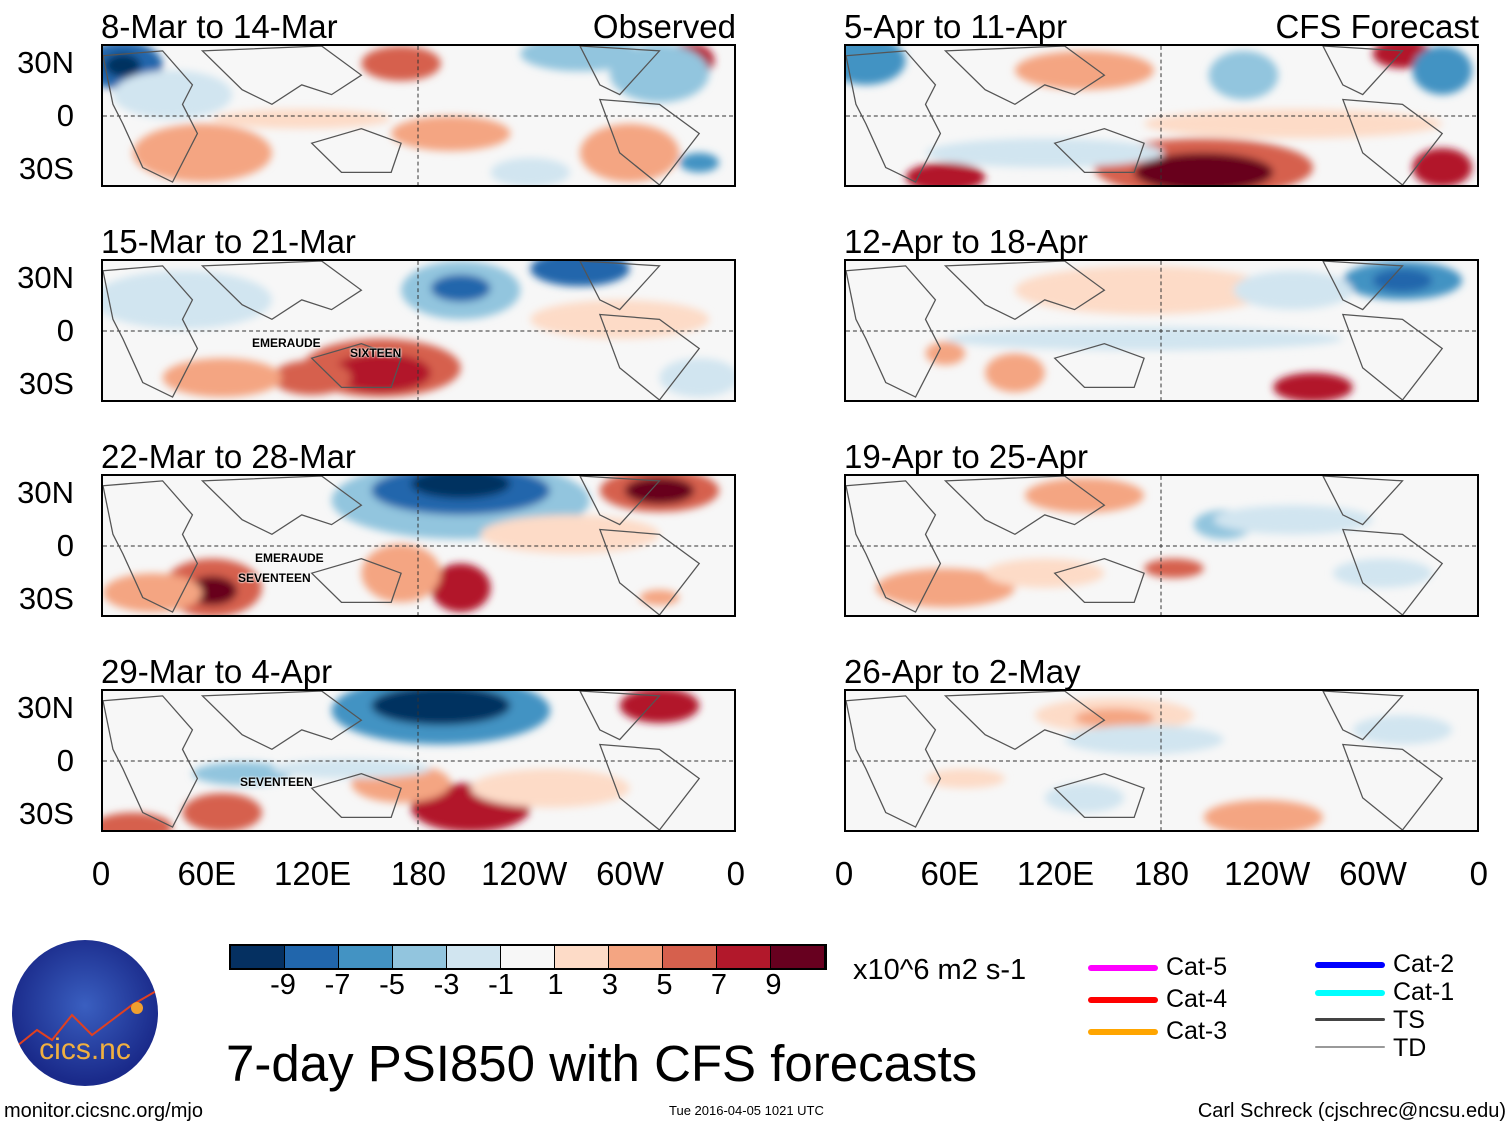  I want to click on colorbar-label: -1, so click(501, 985).